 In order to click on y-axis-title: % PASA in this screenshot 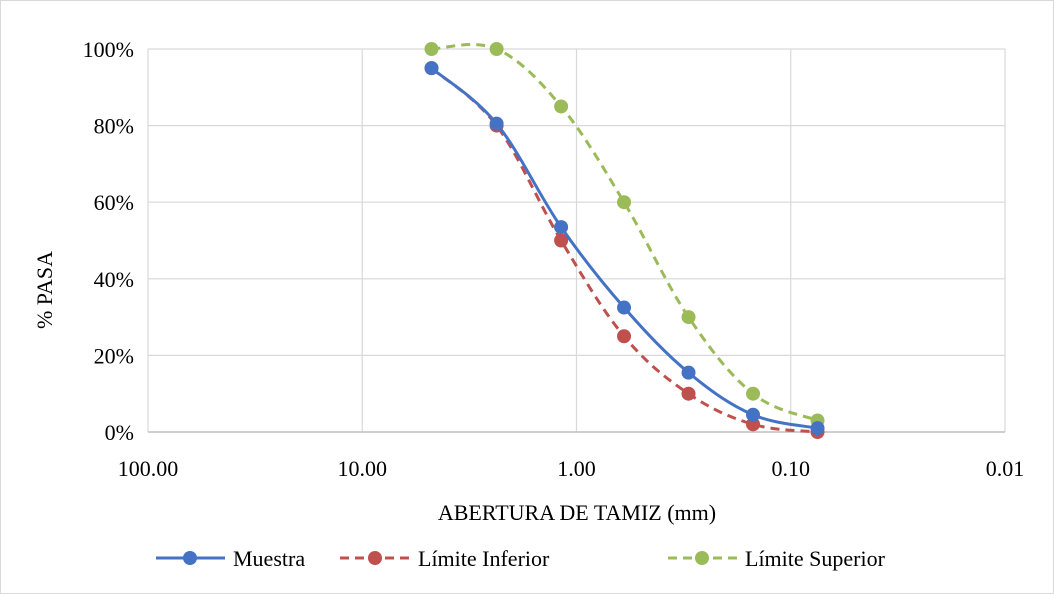, I will do `click(44, 290)`.